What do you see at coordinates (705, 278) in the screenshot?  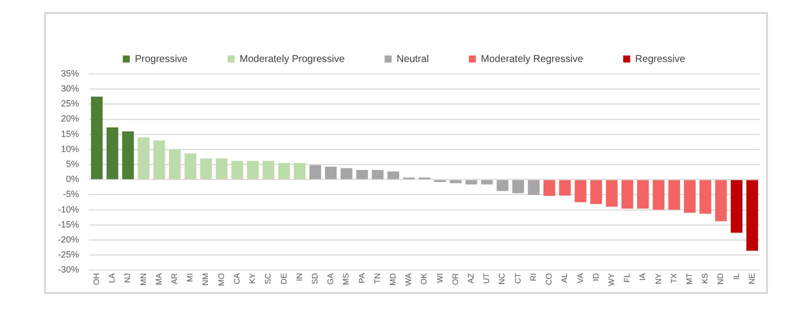 I see `x-tick-label: KS` at bounding box center [705, 278].